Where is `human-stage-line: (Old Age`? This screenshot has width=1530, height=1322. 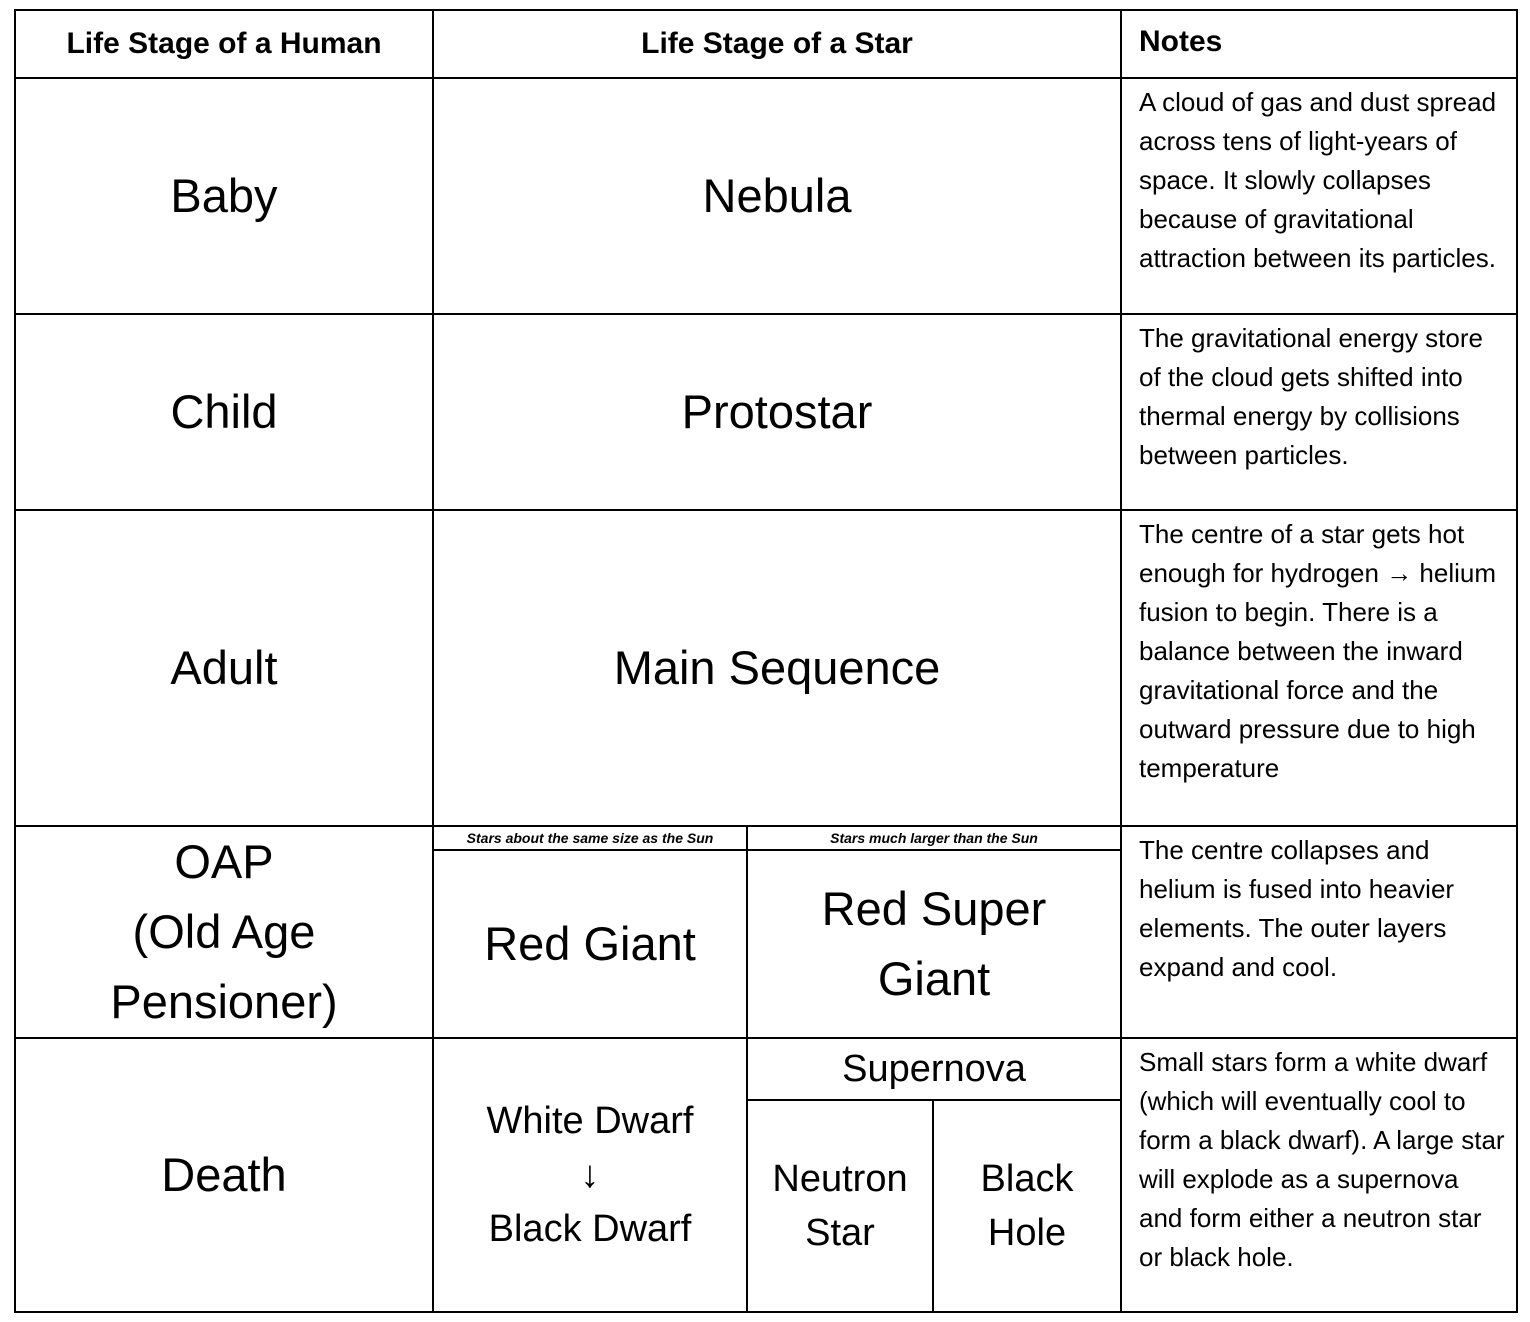 human-stage-line: (Old Age is located at coordinates (224, 931).